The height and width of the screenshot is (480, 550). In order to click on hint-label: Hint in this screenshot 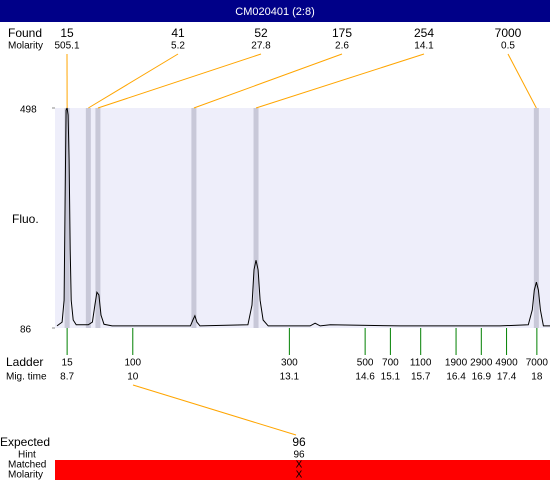, I will do `click(27, 455)`.